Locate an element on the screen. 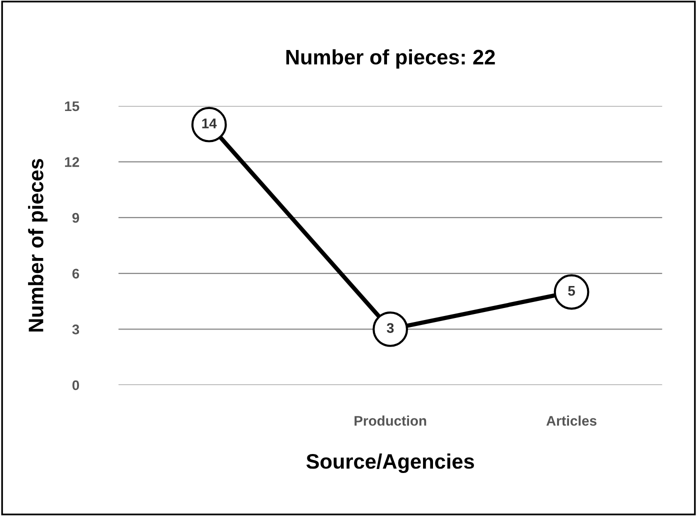 The image size is (697, 516). y-tick-label: 9 is located at coordinates (76, 217).